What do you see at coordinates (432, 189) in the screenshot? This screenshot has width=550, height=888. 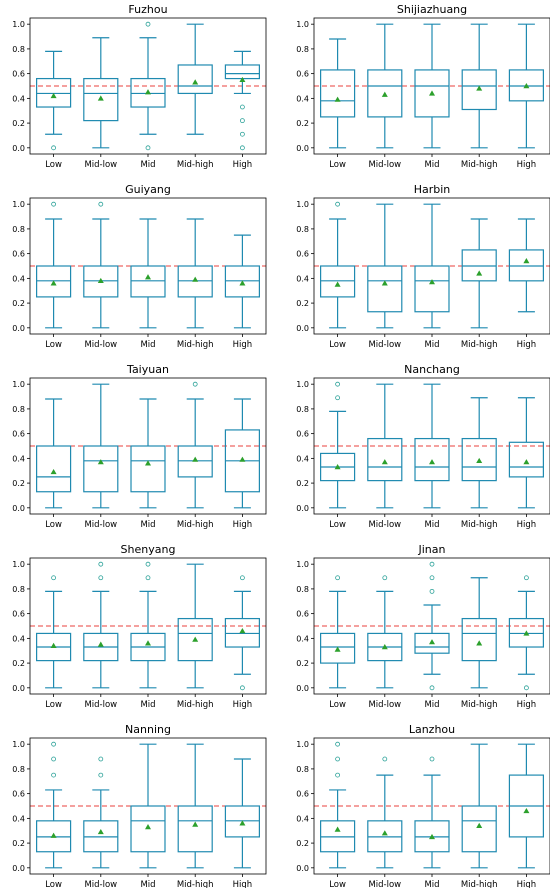 I see `chart-title: Harbin` at bounding box center [432, 189].